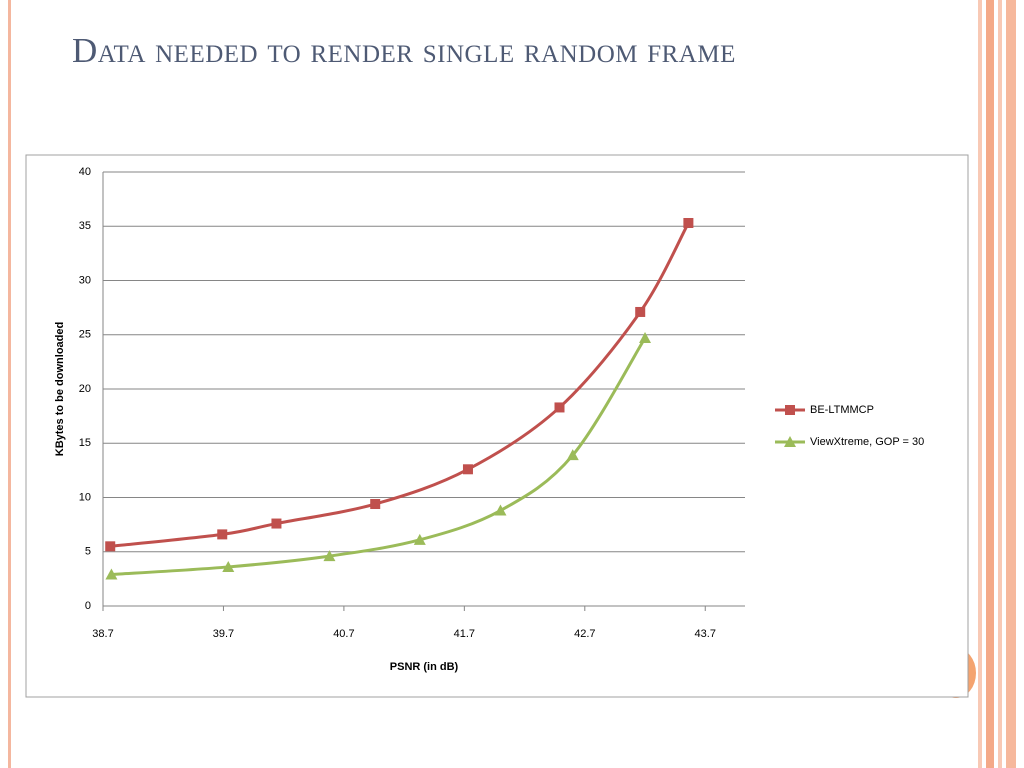 The image size is (1024, 768). I want to click on y-tick-label: 25, so click(85, 335).